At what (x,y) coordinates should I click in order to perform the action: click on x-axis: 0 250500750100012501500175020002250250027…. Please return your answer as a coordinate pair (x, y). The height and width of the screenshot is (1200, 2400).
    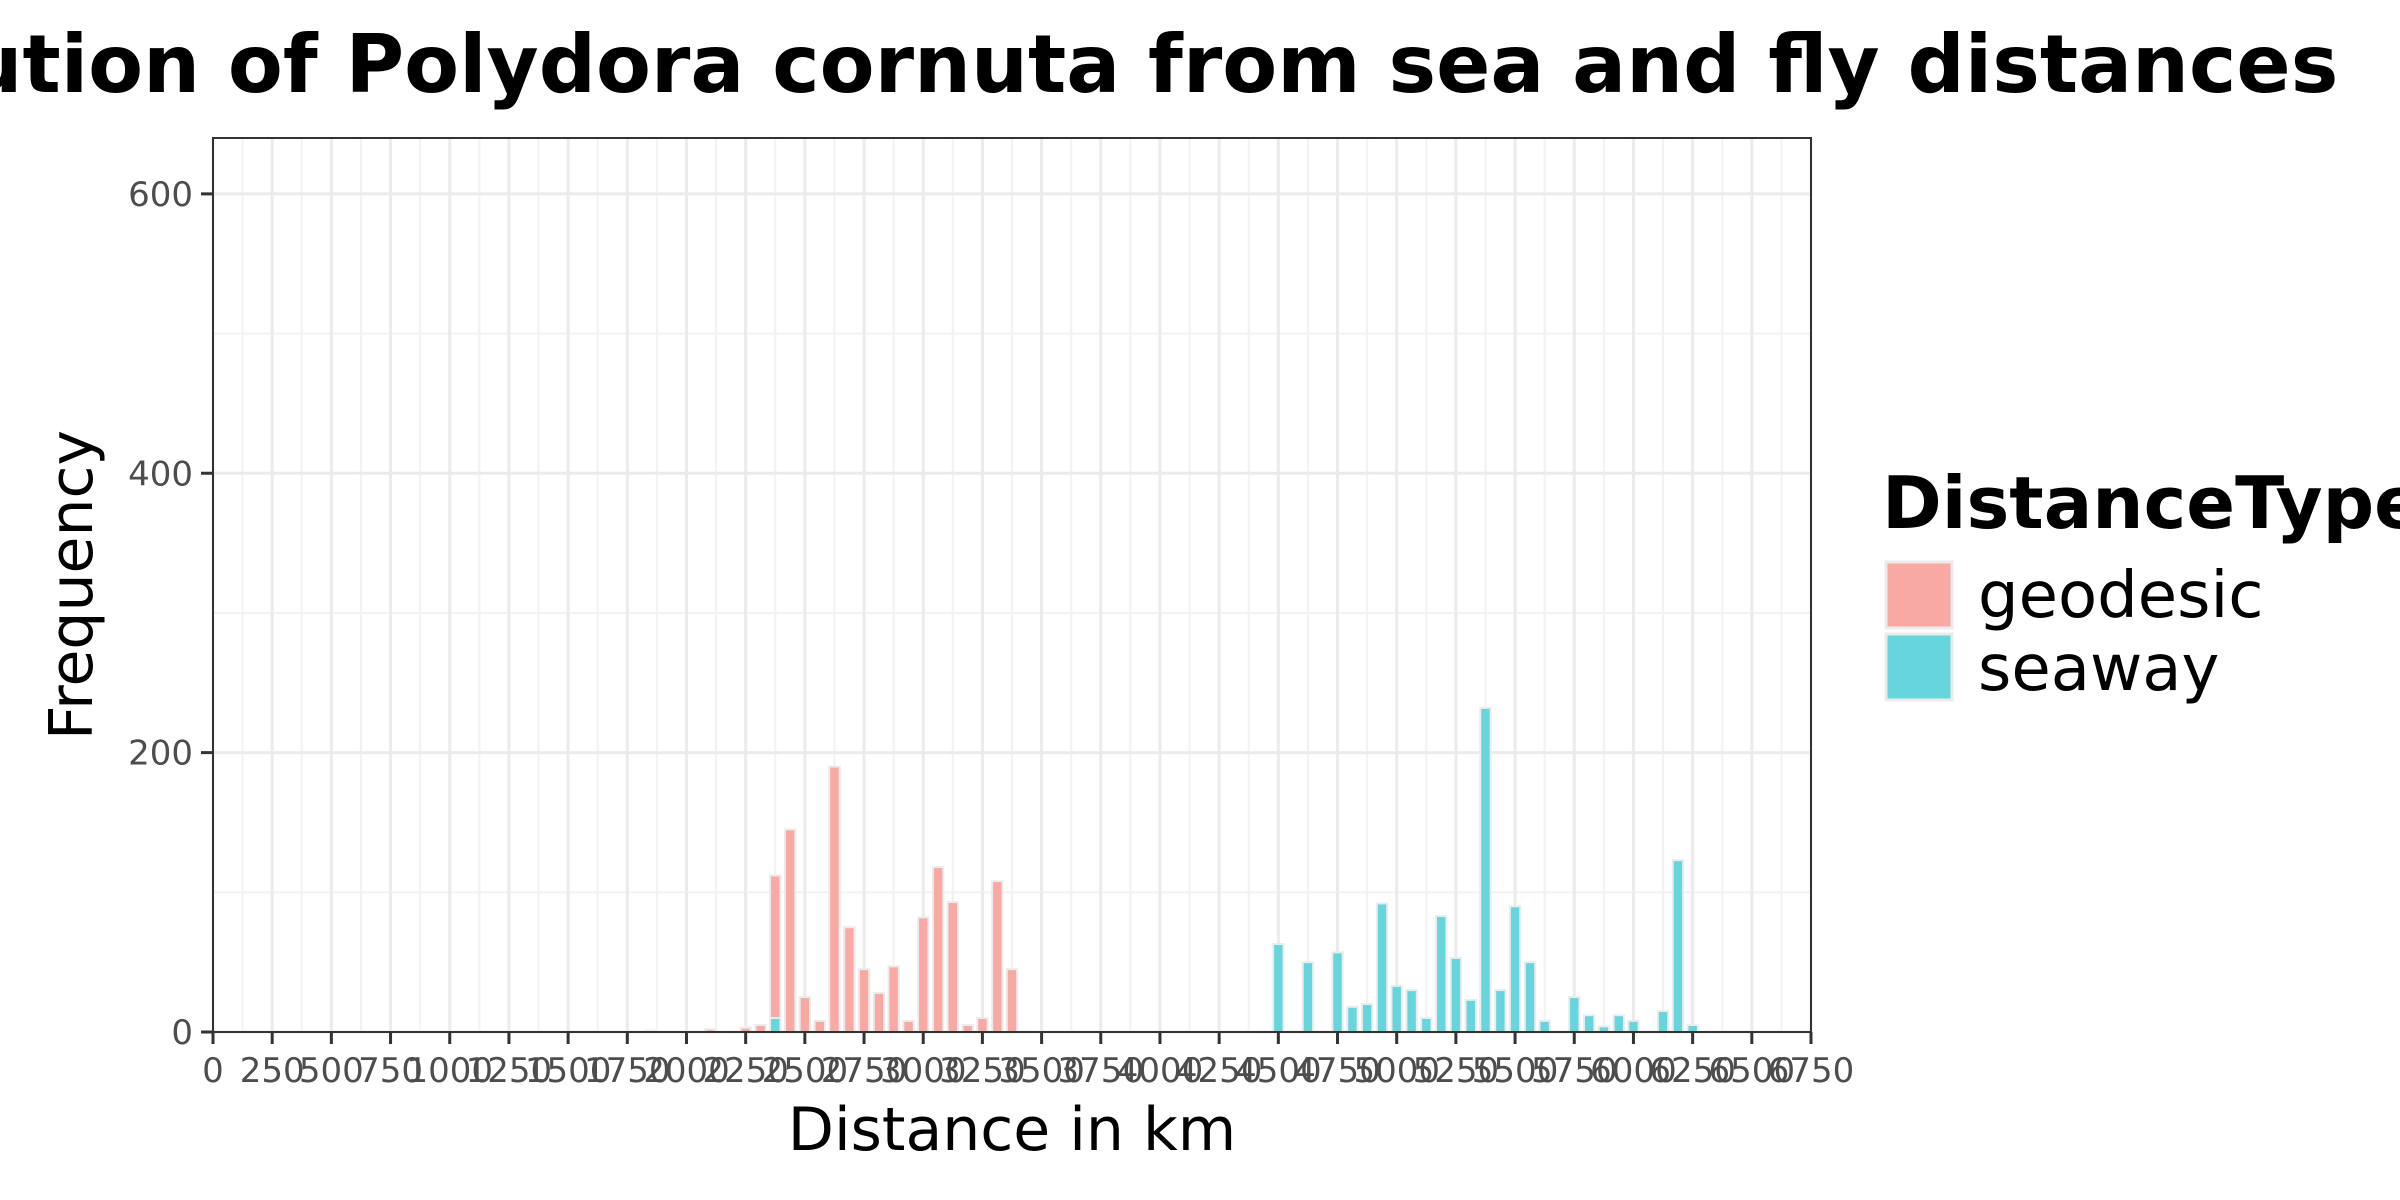
    Looking at the image, I should click on (1028, 1061).